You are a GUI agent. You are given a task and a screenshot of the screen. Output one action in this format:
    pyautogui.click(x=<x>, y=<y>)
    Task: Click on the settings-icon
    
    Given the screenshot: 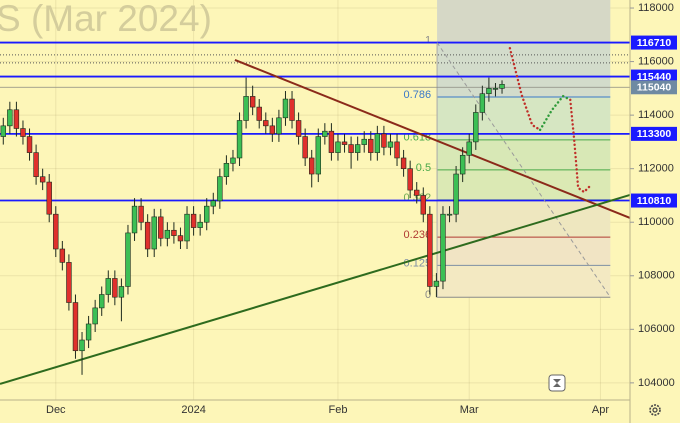 What is the action you would take?
    pyautogui.click(x=655, y=410)
    